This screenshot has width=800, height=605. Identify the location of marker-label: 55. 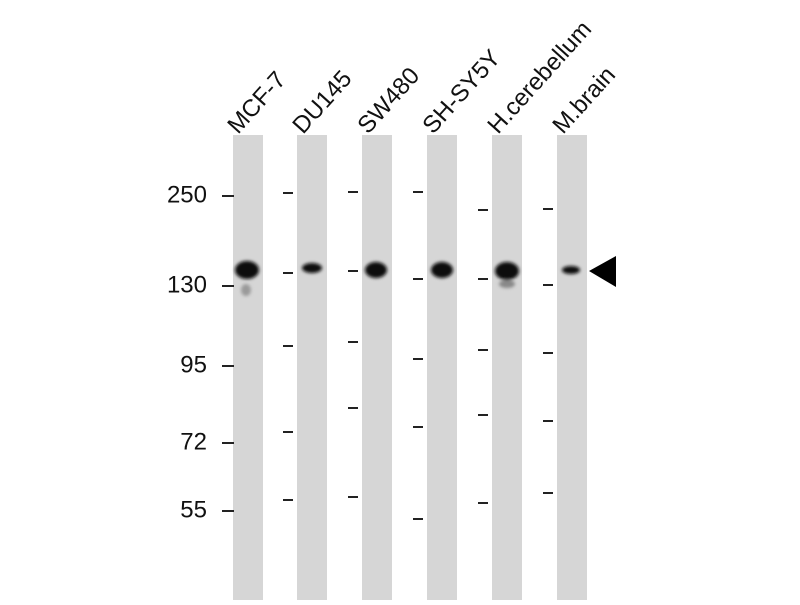
(193, 509).